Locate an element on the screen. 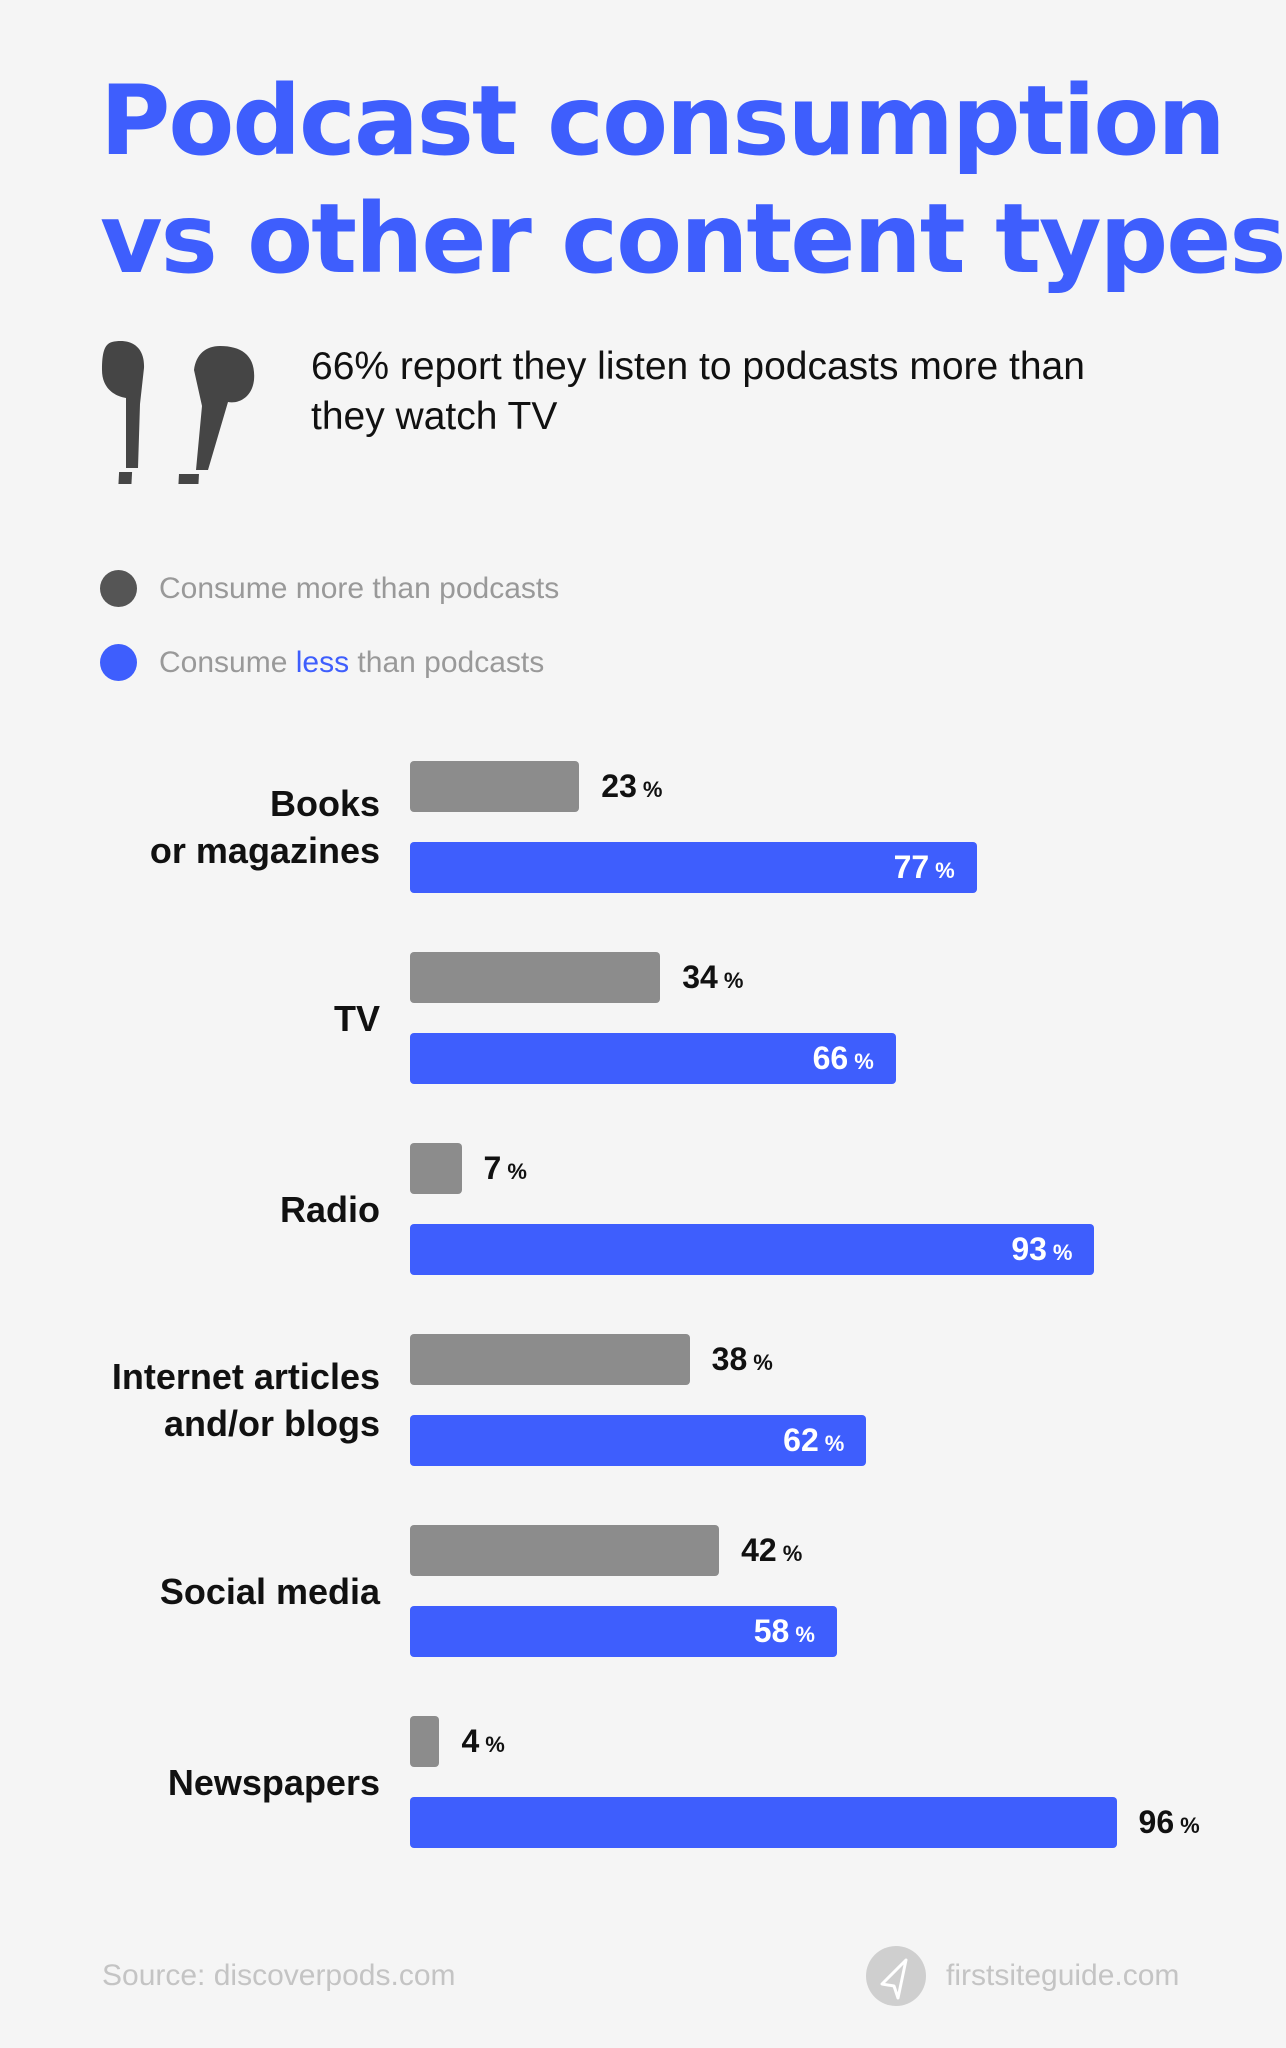  title-line-1: Podcast consumption is located at coordinates (663, 121).